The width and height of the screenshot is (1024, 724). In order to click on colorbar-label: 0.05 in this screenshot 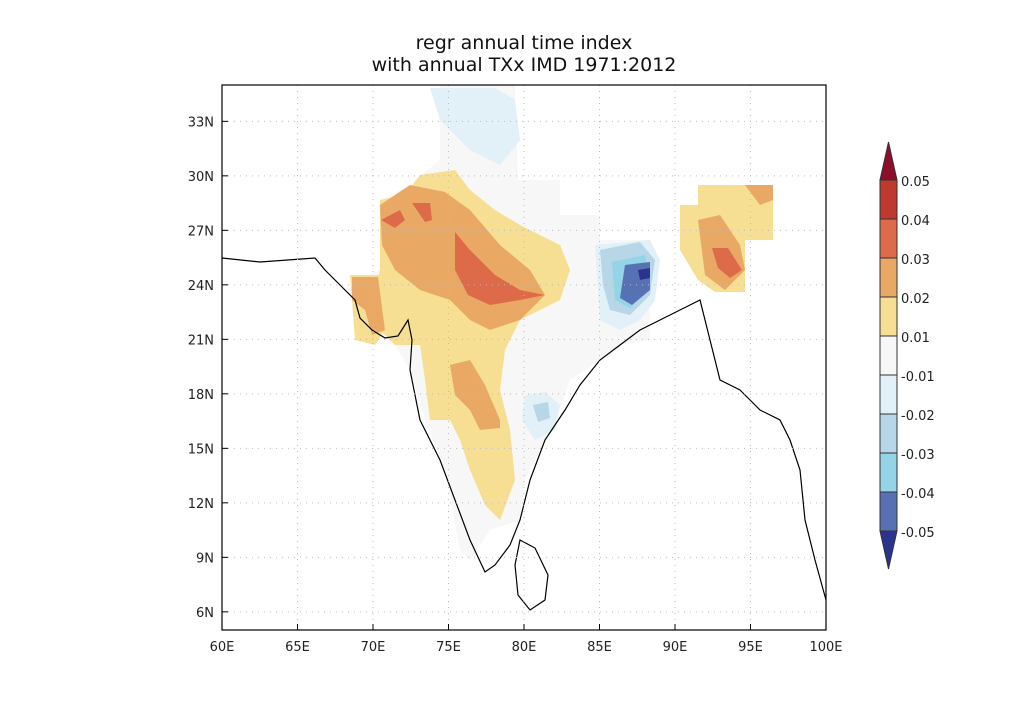, I will do `click(915, 182)`.